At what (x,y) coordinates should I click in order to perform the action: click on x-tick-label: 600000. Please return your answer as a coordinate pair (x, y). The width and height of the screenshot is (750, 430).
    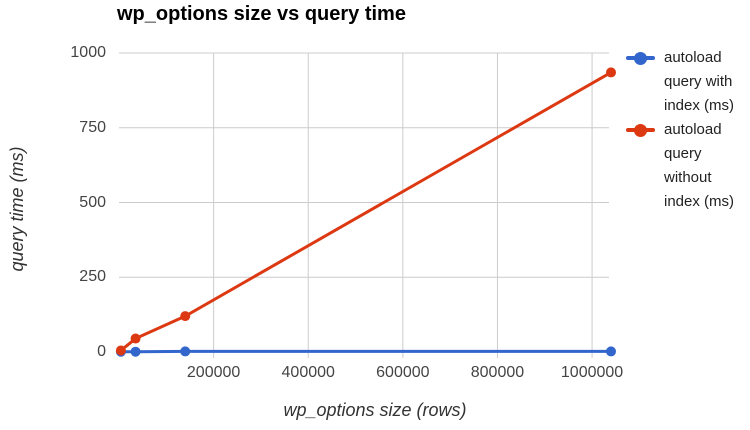
    Looking at the image, I should click on (403, 372).